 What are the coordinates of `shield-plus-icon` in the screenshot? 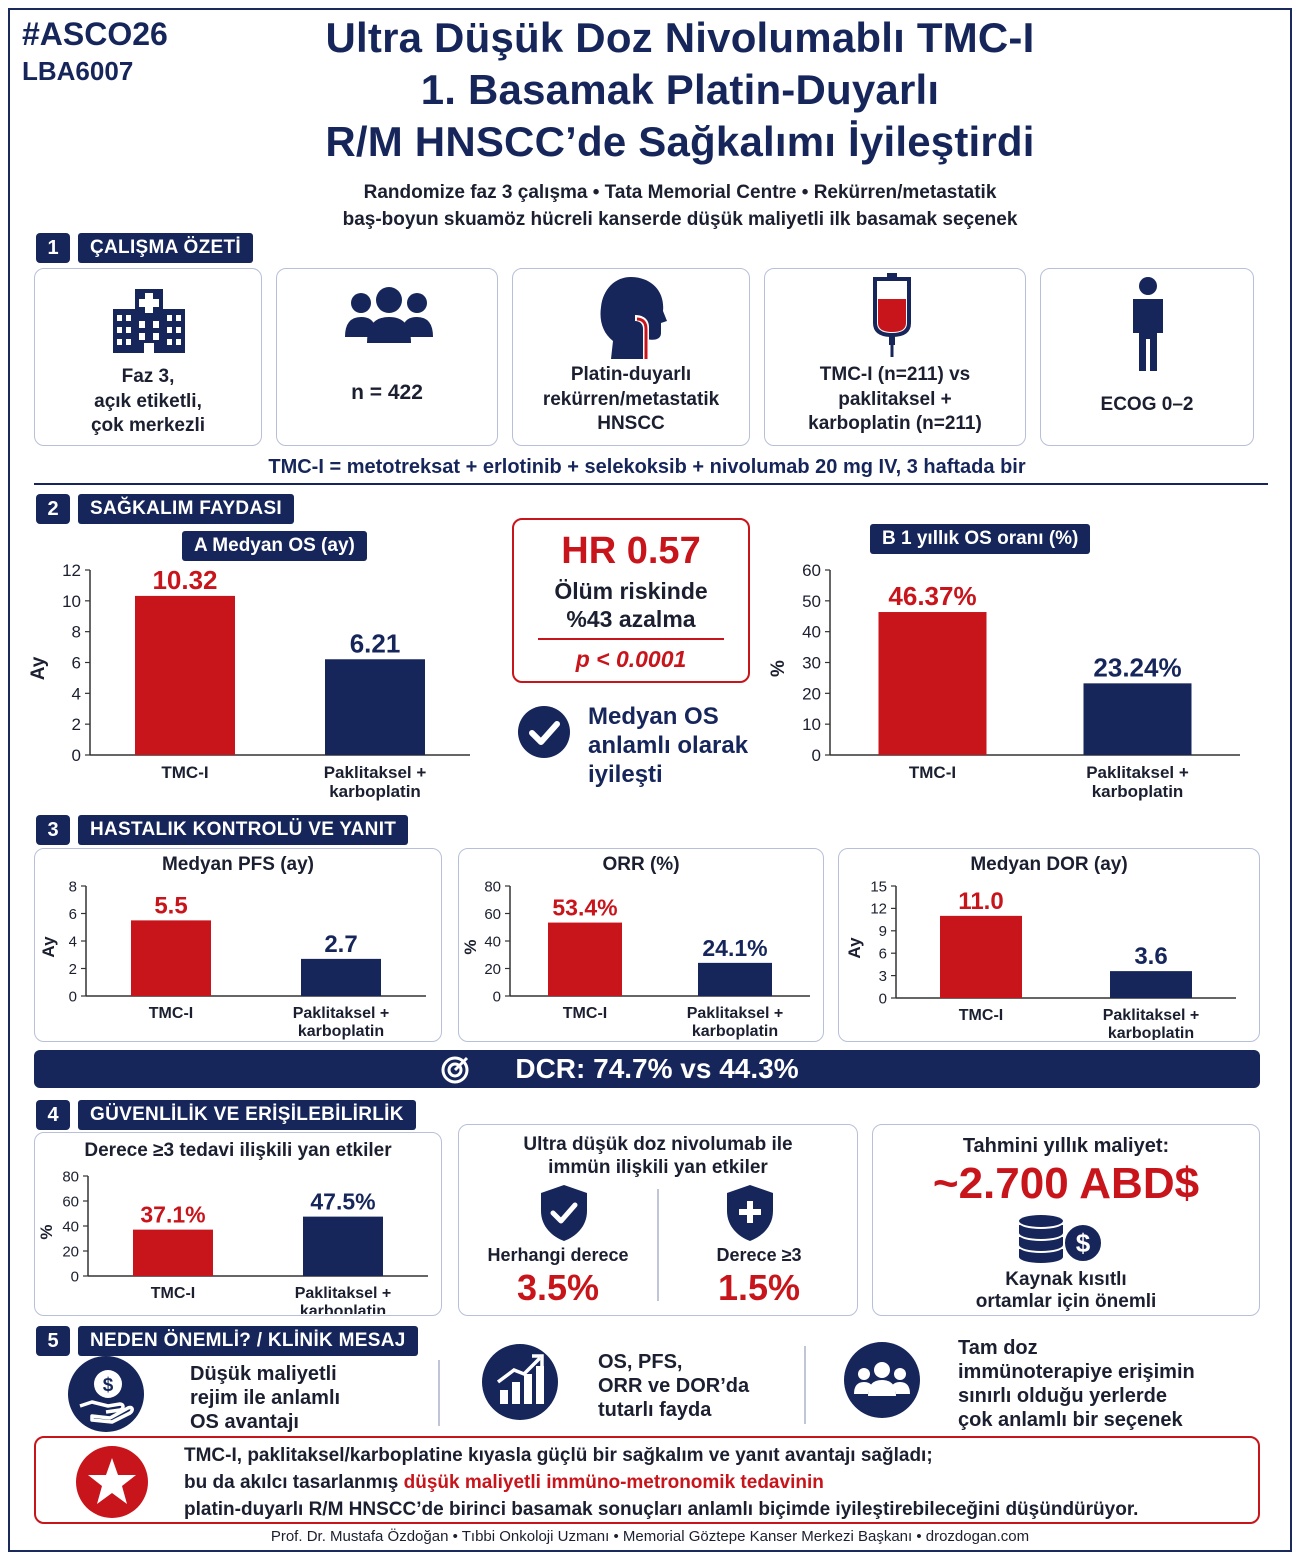 It's located at (750, 1213).